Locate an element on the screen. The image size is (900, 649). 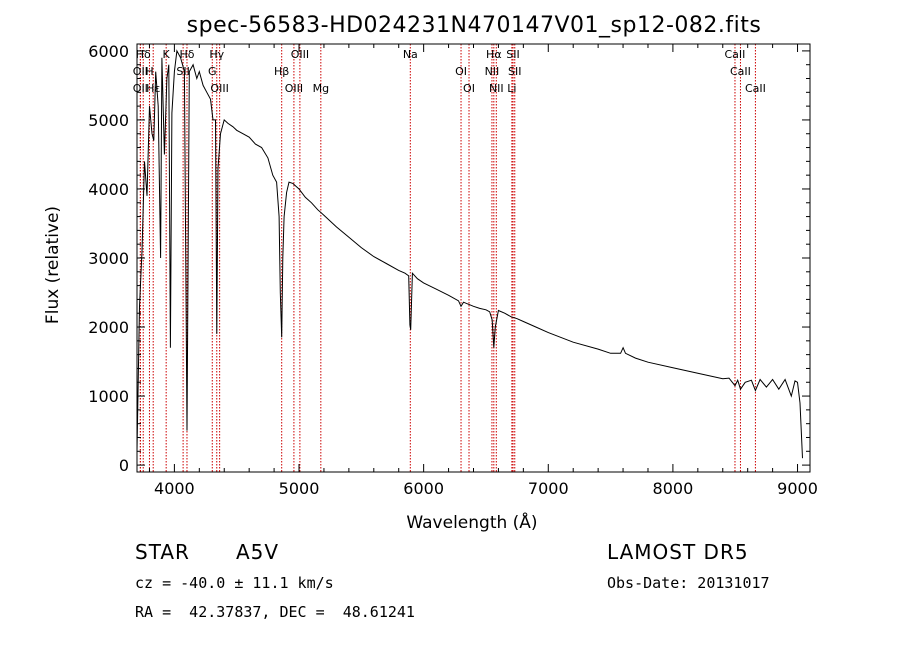
line-label: Li is located at coordinates (511, 88).